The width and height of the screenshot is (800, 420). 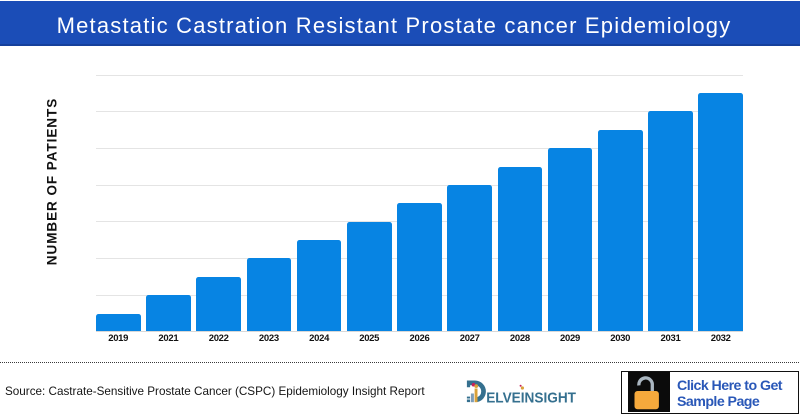 I want to click on svg-text: ELVEINSIGHT, so click(x=531, y=397).